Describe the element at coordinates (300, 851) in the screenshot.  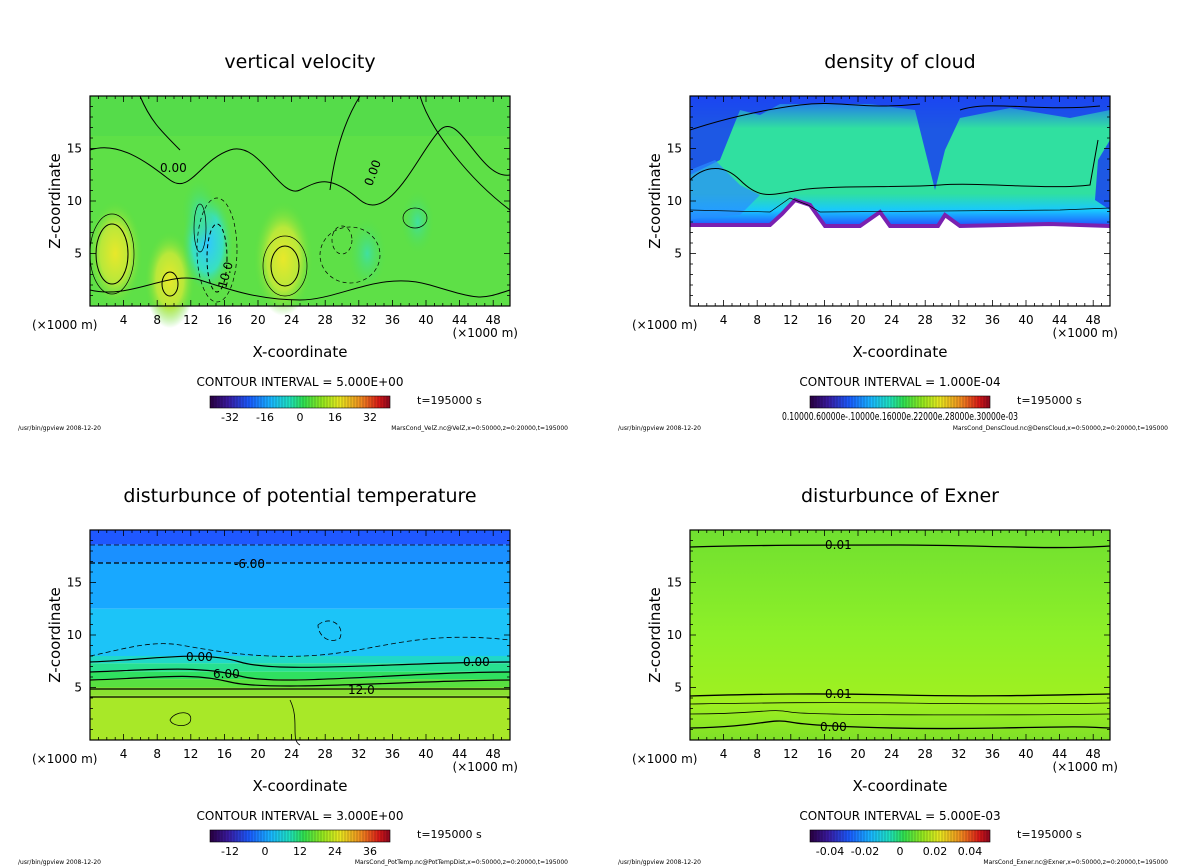
I see `colorbar-tick-label: 12` at that location.